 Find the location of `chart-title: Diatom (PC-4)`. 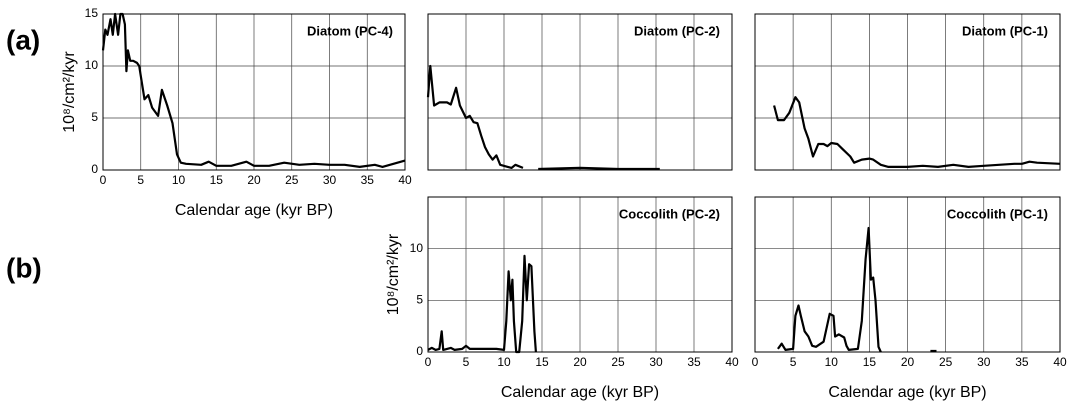

chart-title: Diatom (PC-4) is located at coordinates (350, 30).